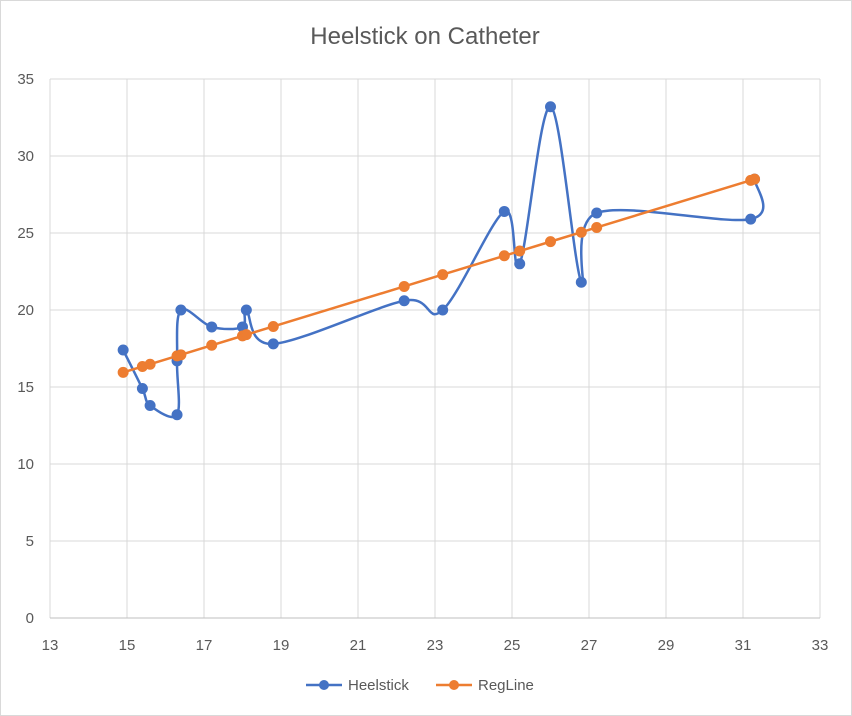  What do you see at coordinates (666, 645) in the screenshot?
I see `x-tick-label: 29` at bounding box center [666, 645].